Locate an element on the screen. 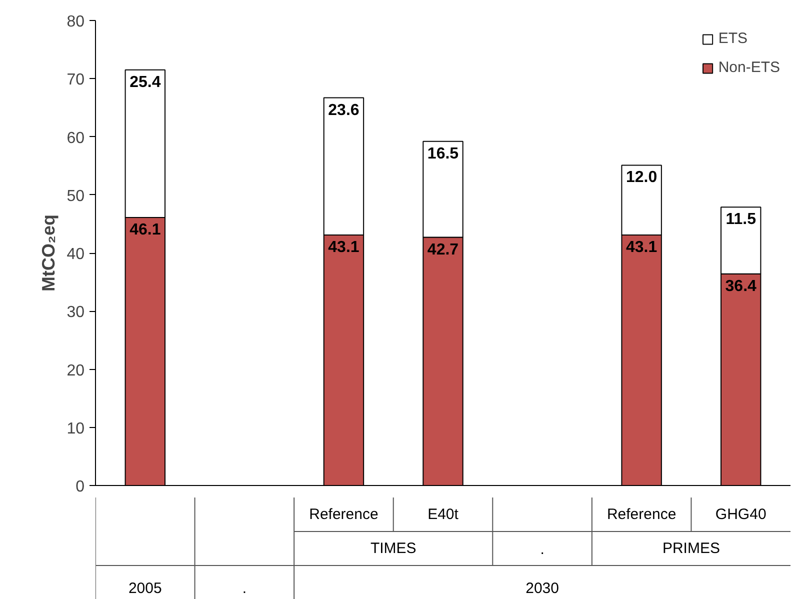  data-label: 36.4 is located at coordinates (741, 286).